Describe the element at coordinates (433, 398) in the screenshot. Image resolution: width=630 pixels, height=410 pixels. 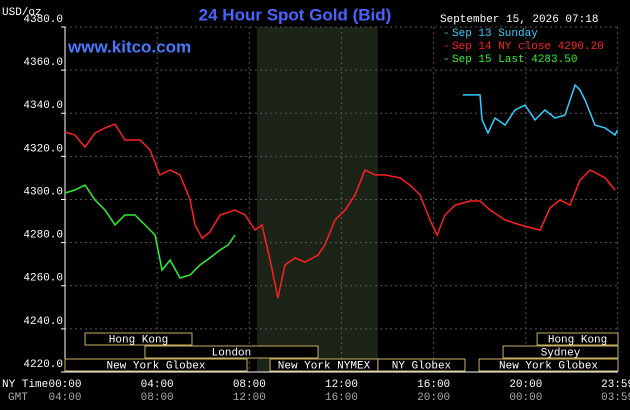
I see `x2-tick-label: 20:00` at that location.